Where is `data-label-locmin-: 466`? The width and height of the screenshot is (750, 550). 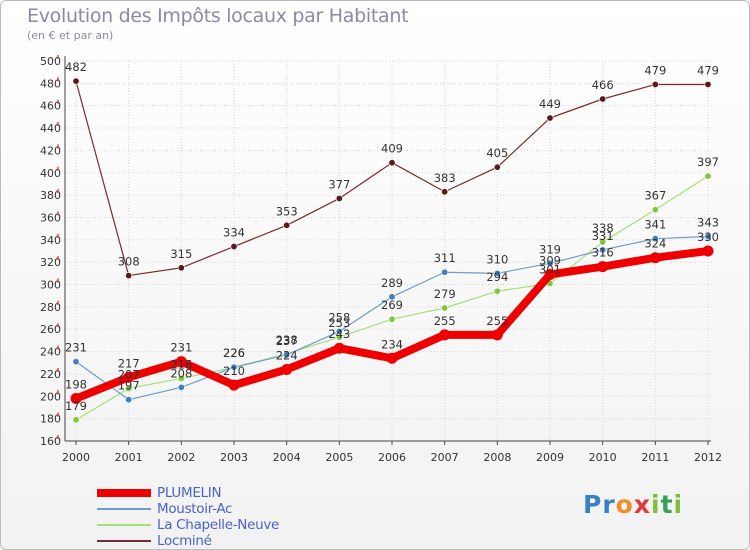 data-label-locmin-: 466 is located at coordinates (603, 85).